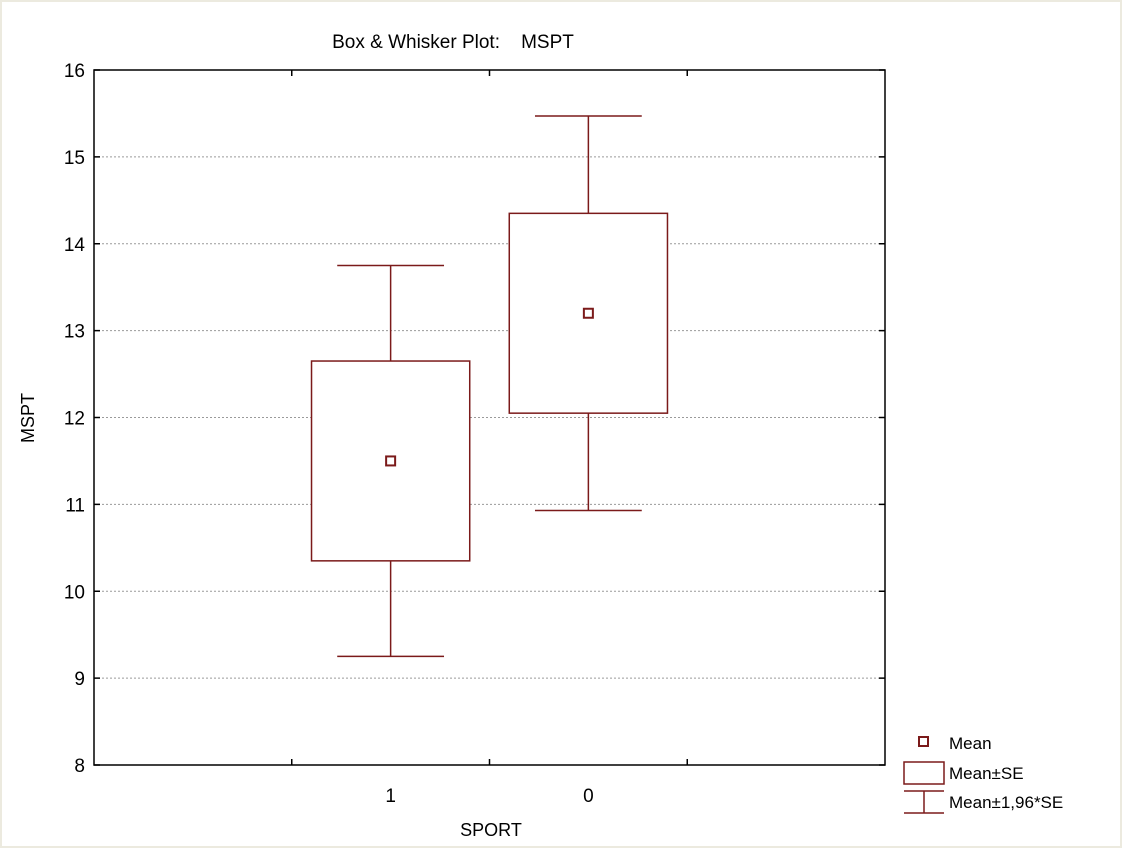 This screenshot has height=848, width=1122. What do you see at coordinates (75, 245) in the screenshot?
I see `y-tick-label: 14` at bounding box center [75, 245].